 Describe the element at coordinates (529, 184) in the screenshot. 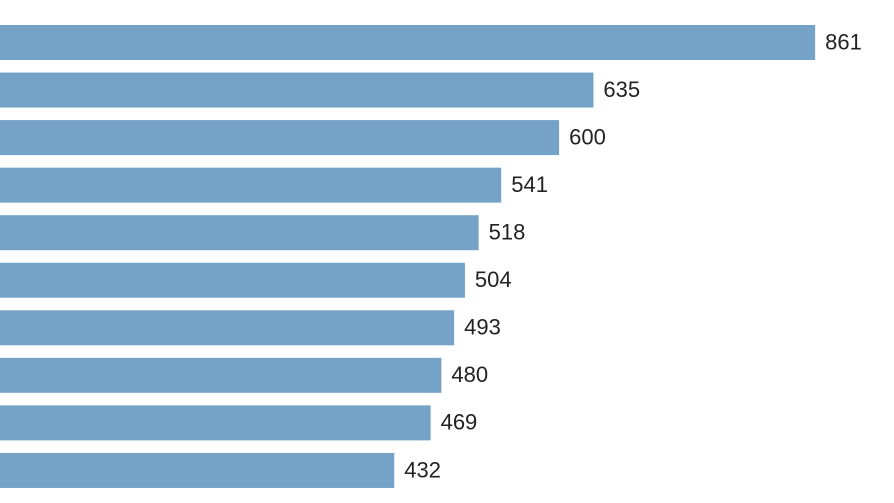

I see `value-label: 541` at that location.